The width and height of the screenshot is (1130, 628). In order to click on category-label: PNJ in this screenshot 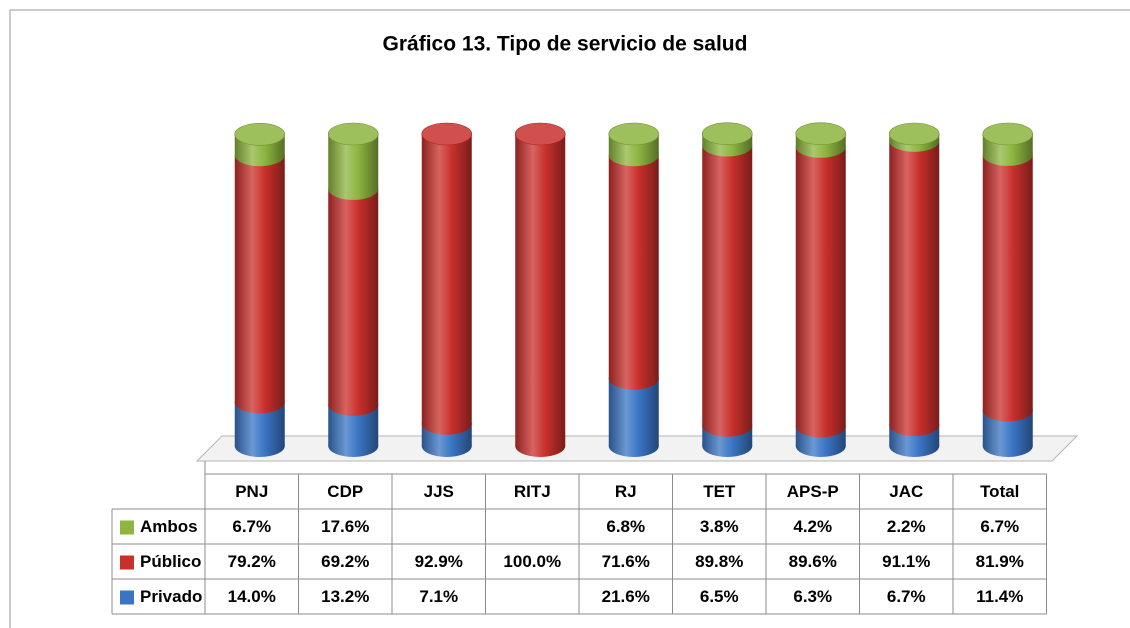, I will do `click(251, 491)`.